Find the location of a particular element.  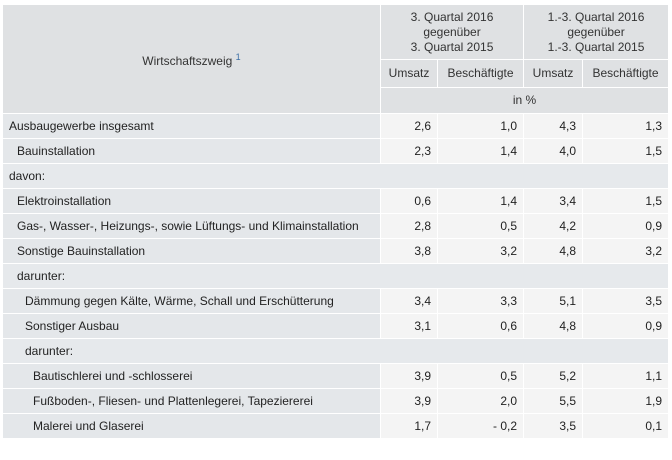

value-cell: 2,0 is located at coordinates (480, 401).